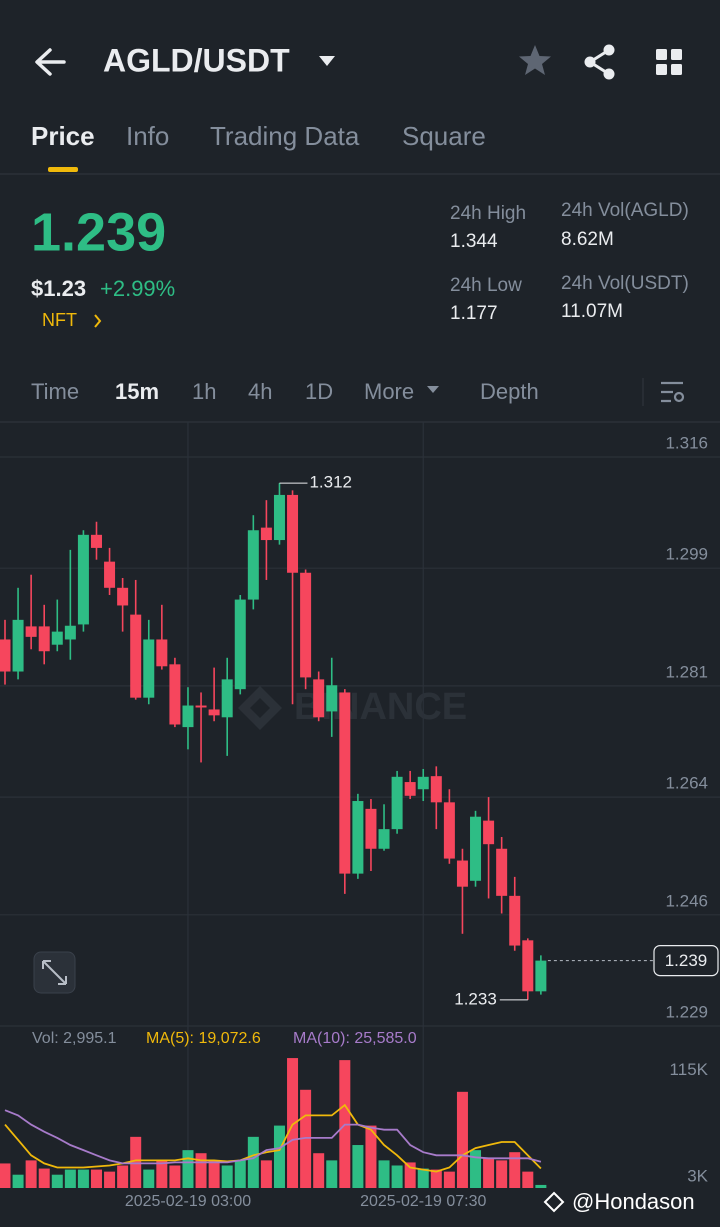 The image size is (720, 1227). Describe the element at coordinates (633, 1201) in the screenshot. I see `credit-text: @Hondason` at that location.